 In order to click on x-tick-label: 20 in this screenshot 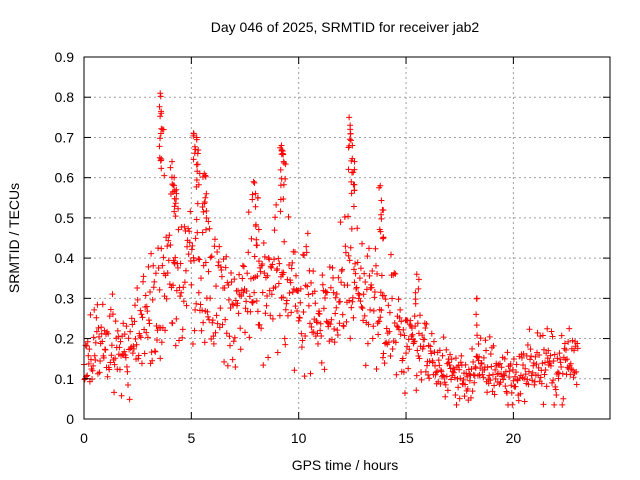, I will do `click(514, 438)`.